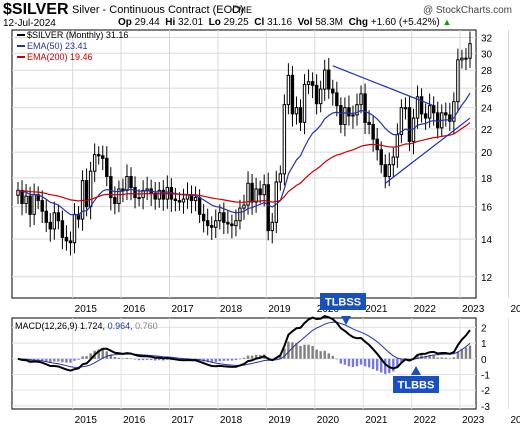 The image size is (520, 429). Describe the element at coordinates (447, 22) in the screenshot. I see `up-arrow-icon: ▲` at that location.